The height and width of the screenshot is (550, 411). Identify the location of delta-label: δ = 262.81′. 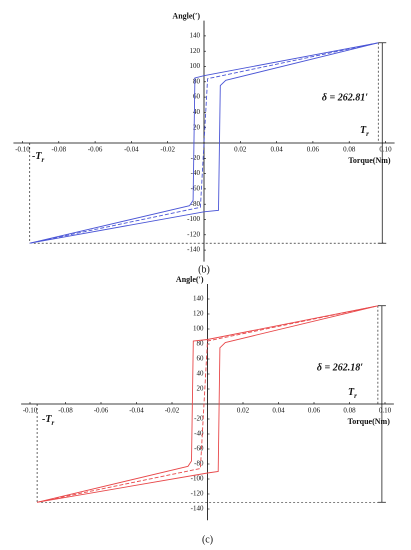
(345, 97).